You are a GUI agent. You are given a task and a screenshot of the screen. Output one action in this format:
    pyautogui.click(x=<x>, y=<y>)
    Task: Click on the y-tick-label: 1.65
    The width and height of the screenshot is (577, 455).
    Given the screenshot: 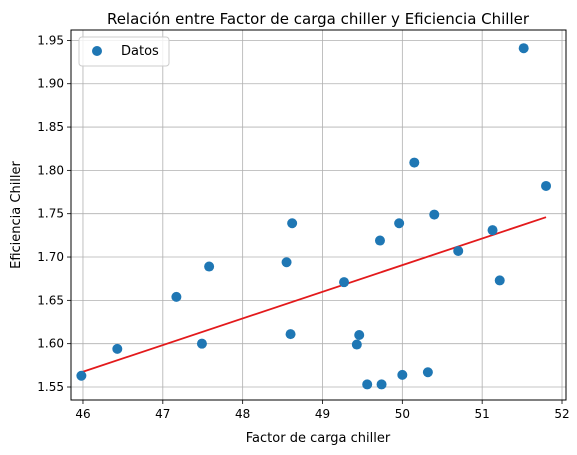 What is the action you would take?
    pyautogui.click(x=50, y=300)
    